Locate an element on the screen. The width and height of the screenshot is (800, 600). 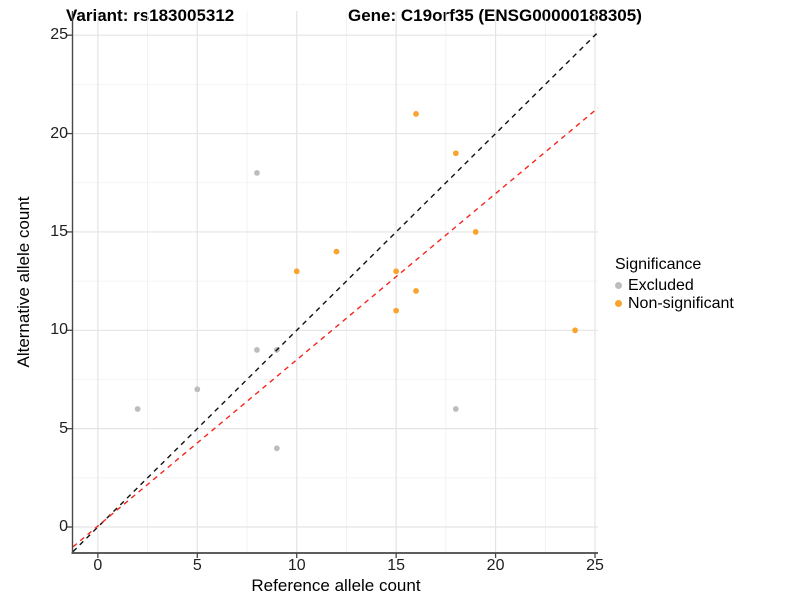
y-tick-label: 20 is located at coordinates (59, 133).